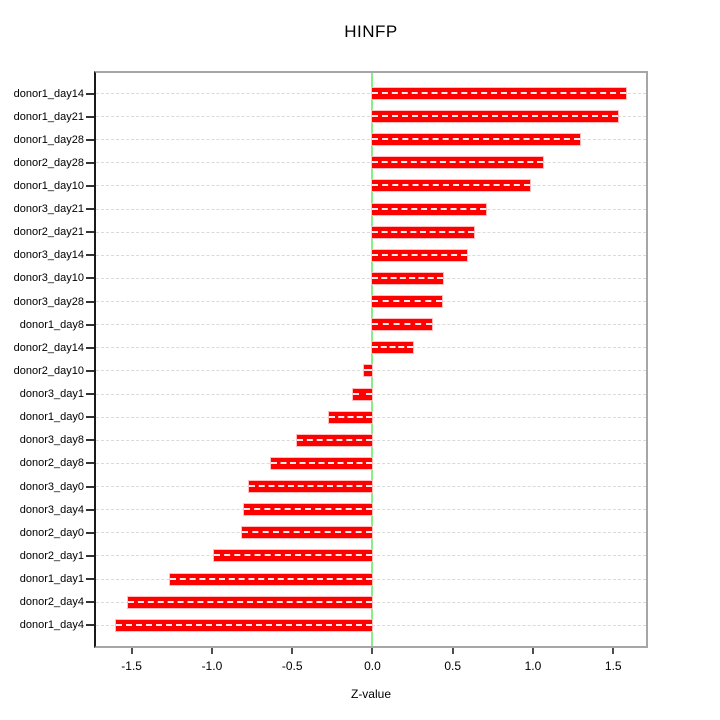 The height and width of the screenshot is (720, 720). I want to click on x-tick-label: 0.5, so click(453, 666).